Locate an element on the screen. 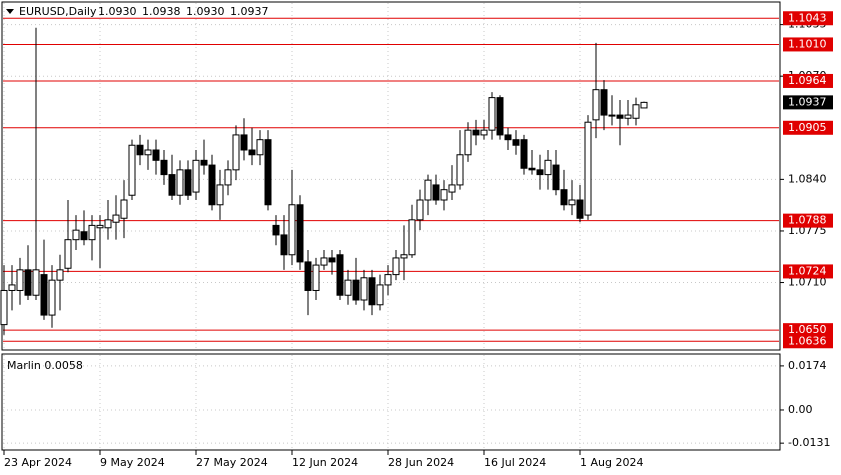 Image resolution: width=841 pixels, height=475 pixels. header-low: 1.0930 is located at coordinates (205, 11).